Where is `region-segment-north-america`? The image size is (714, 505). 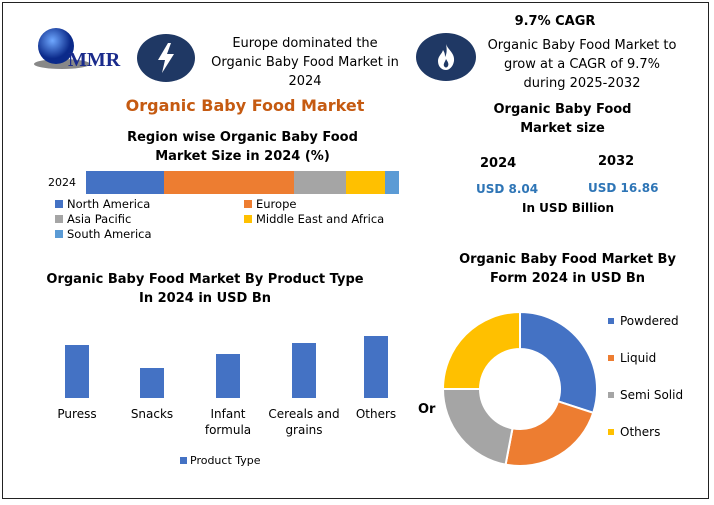
region-segment-north-america is located at coordinates (125, 182).